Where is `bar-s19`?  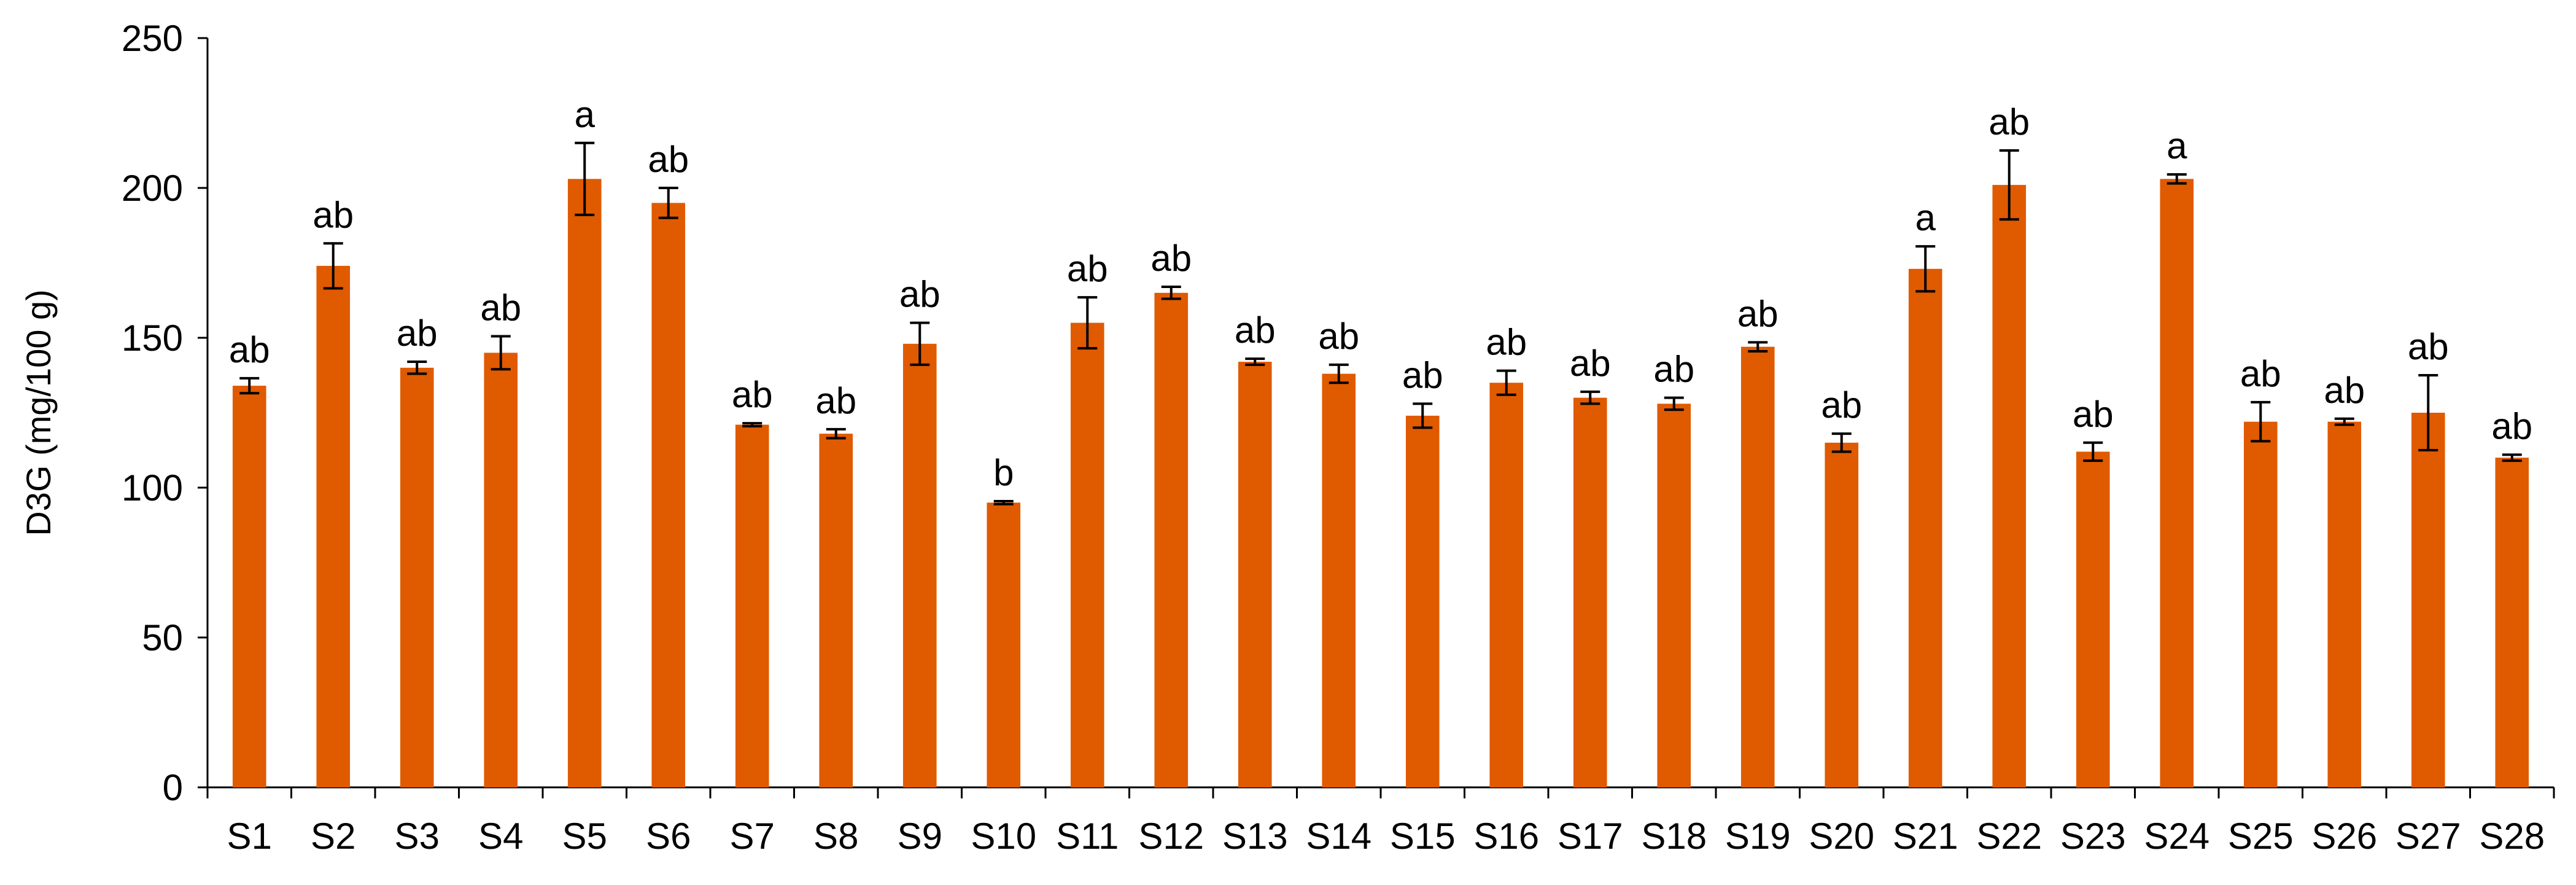
bar-s19 is located at coordinates (1757, 566).